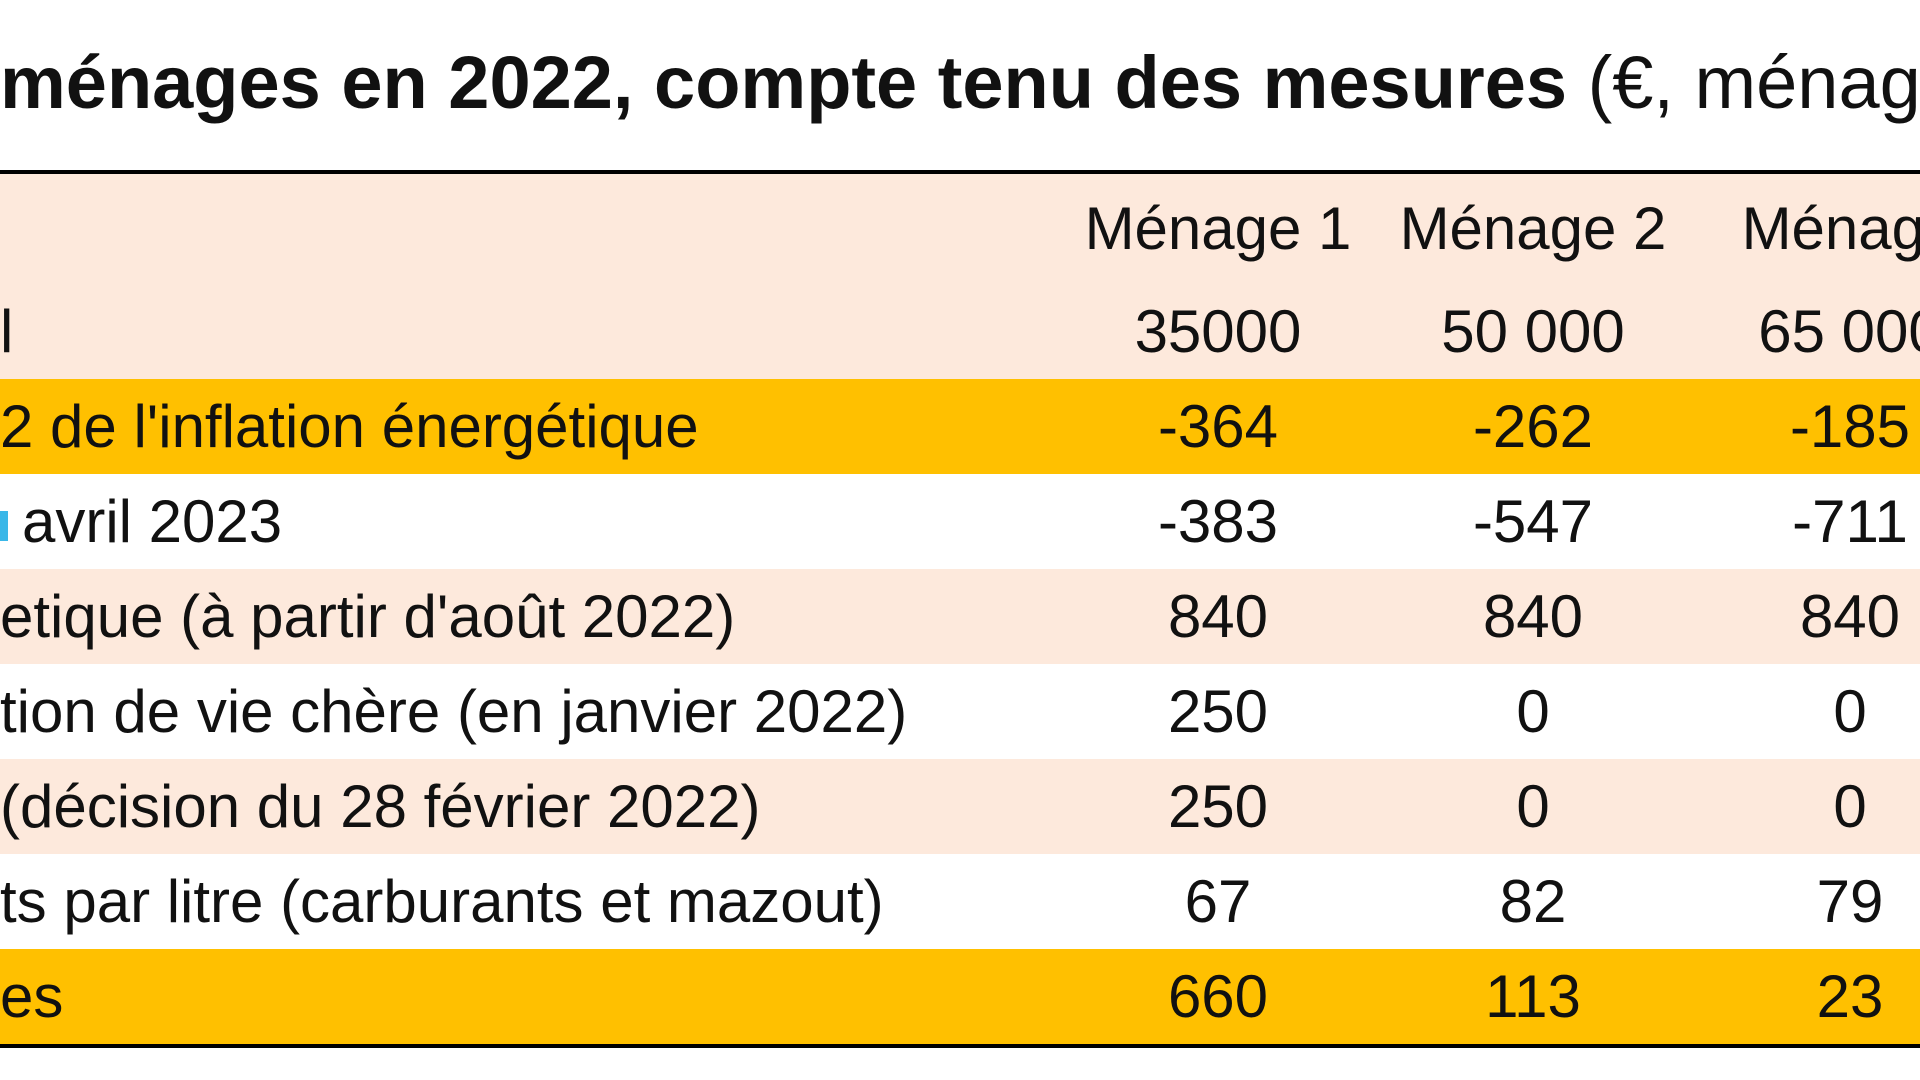 This screenshot has width=1920, height=1080. What do you see at coordinates (1218, 901) in the screenshot?
I see `cell-menage-1: 67` at bounding box center [1218, 901].